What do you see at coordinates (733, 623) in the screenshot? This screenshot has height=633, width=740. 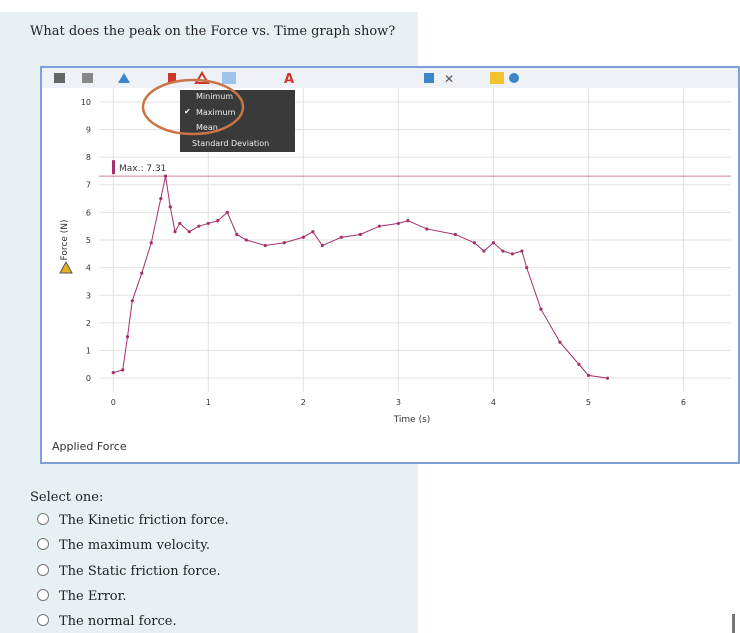 I see `scrollbar` at bounding box center [733, 623].